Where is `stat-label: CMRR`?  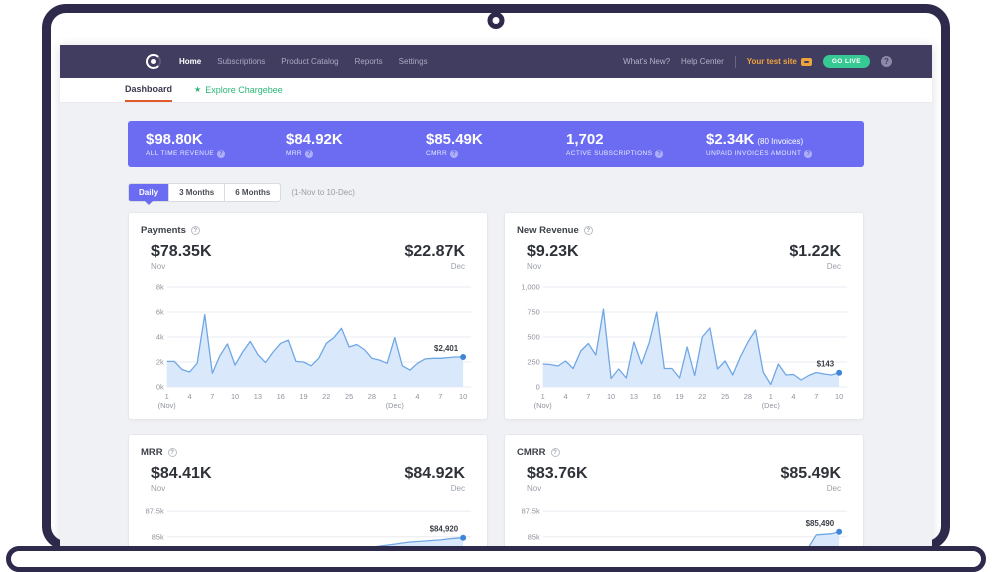 stat-label: CMRR is located at coordinates (437, 153).